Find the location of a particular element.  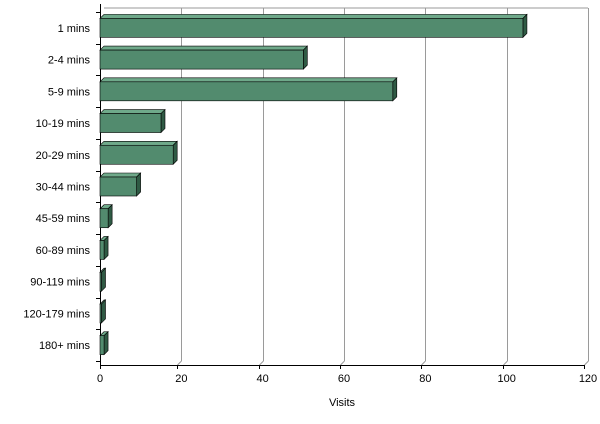

x-tick-labels: 0 20 40 60 80 100 120 is located at coordinates (347, 379).